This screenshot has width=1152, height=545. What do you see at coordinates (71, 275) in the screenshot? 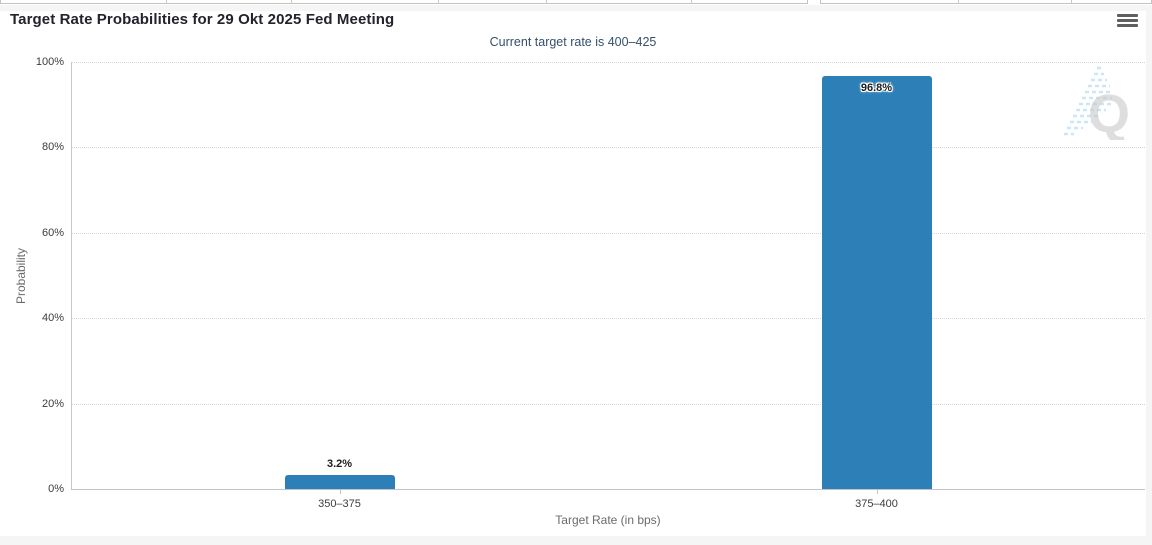
I see `y-axis-line` at bounding box center [71, 275].